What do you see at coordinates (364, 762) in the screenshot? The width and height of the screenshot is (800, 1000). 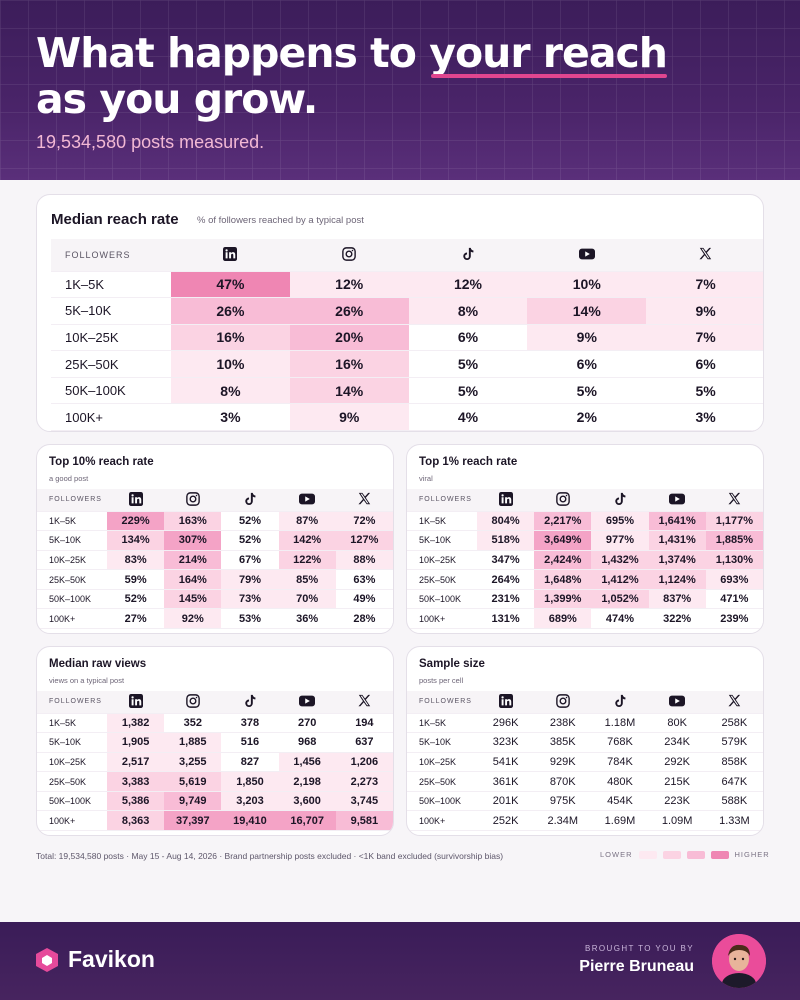 I see `table-cell: 1,206` at bounding box center [364, 762].